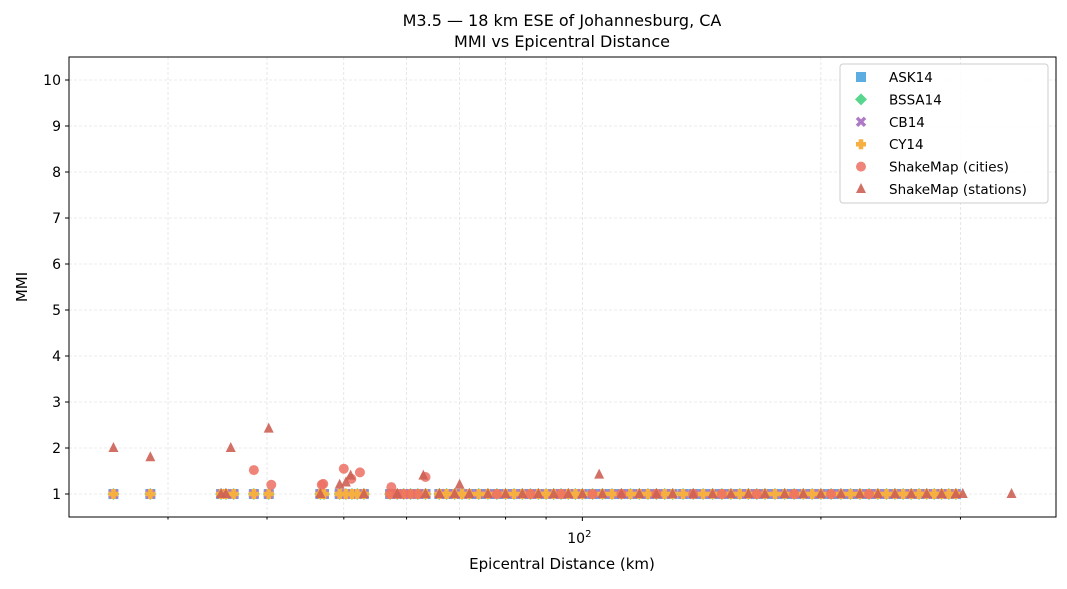 The width and height of the screenshot is (1067, 589). Describe the element at coordinates (861, 122) in the screenshot. I see `legend-marker-x` at that location.